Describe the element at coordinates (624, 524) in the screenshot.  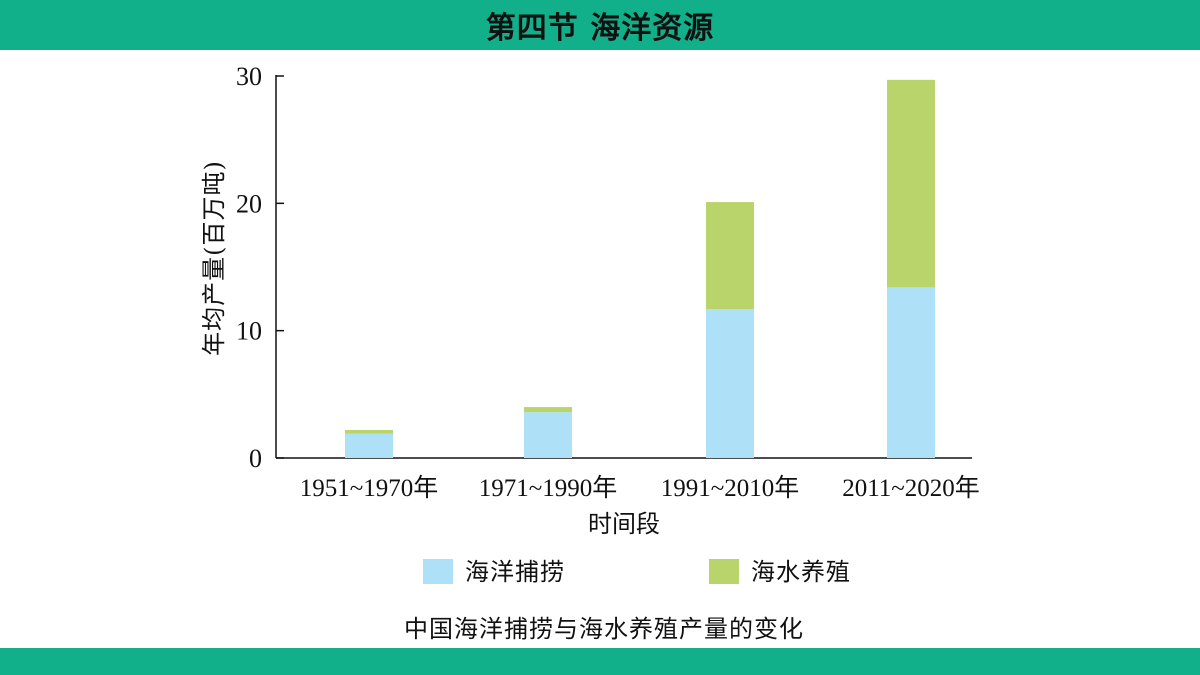
I see `x-axis-title: 时间段` at that location.